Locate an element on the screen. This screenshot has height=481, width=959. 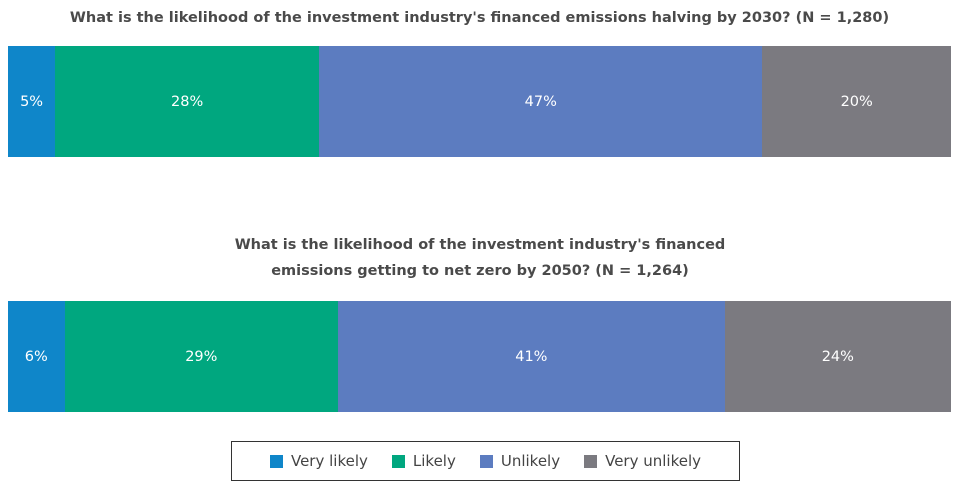
legend-item: Likely is located at coordinates (423, 461).